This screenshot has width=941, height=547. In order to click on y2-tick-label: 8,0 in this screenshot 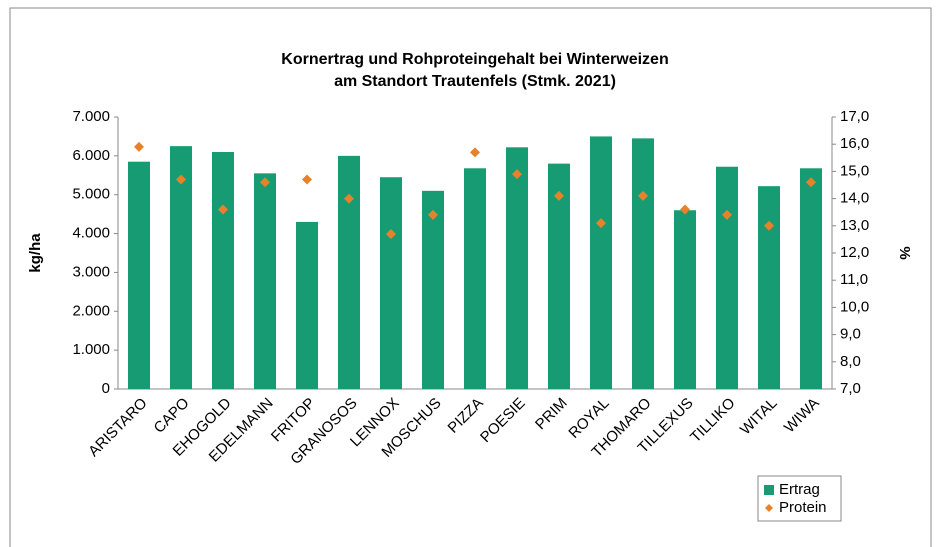, I will do `click(850, 361)`.